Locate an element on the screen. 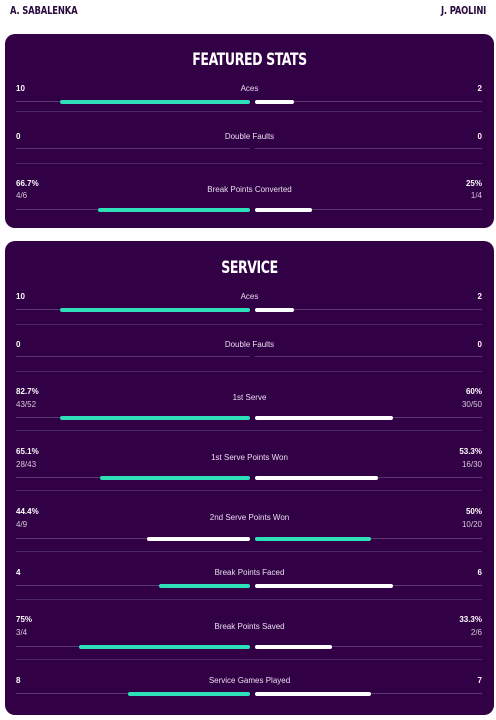  right-ratio-1st-serve: 30/50 is located at coordinates (471, 404).